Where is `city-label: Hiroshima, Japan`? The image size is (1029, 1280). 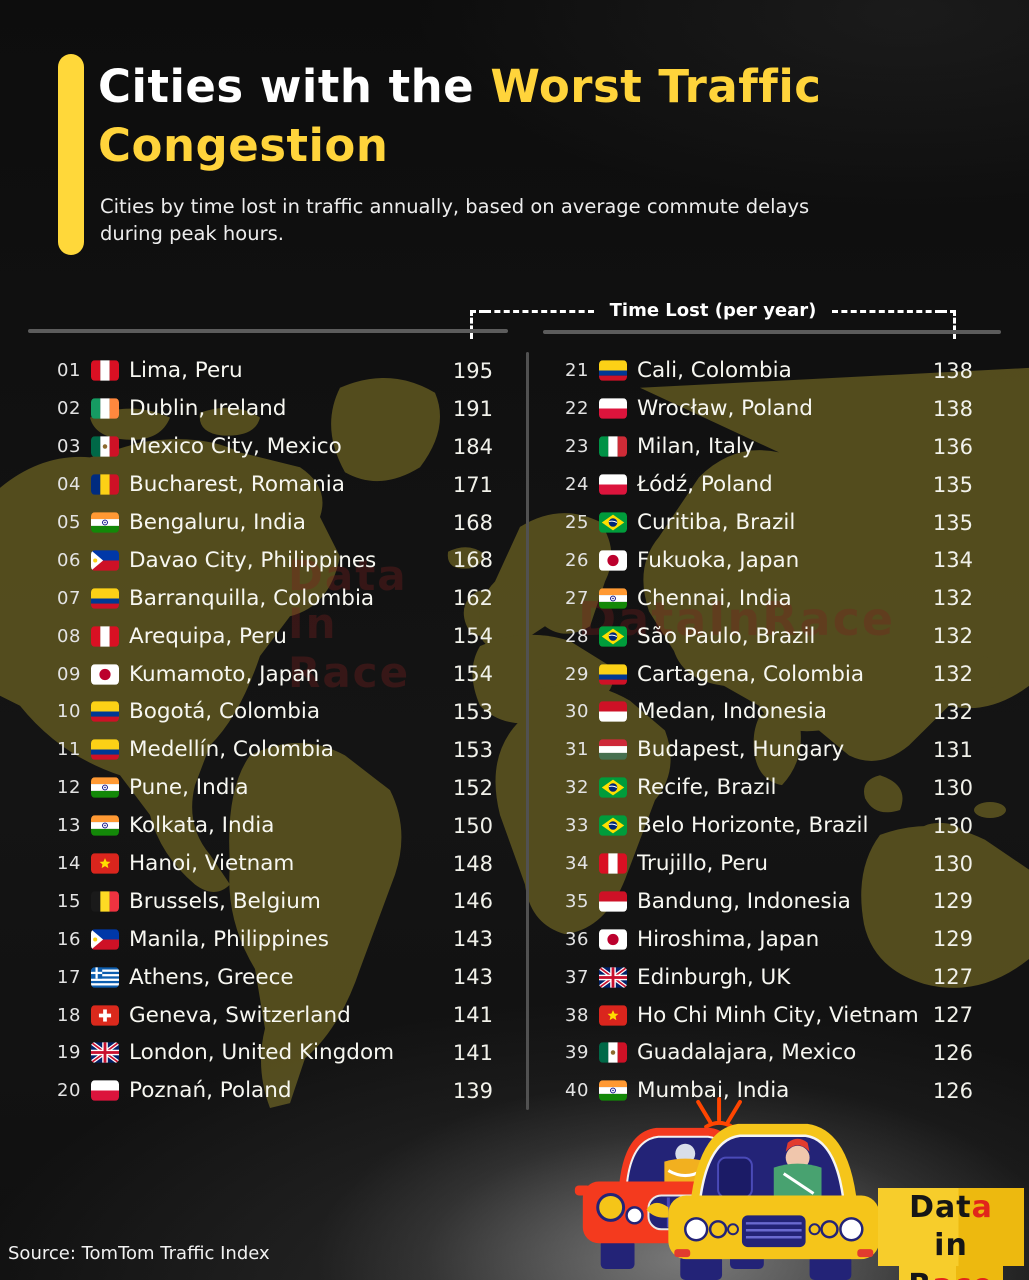 city-label: Hiroshima, Japan is located at coordinates (728, 939).